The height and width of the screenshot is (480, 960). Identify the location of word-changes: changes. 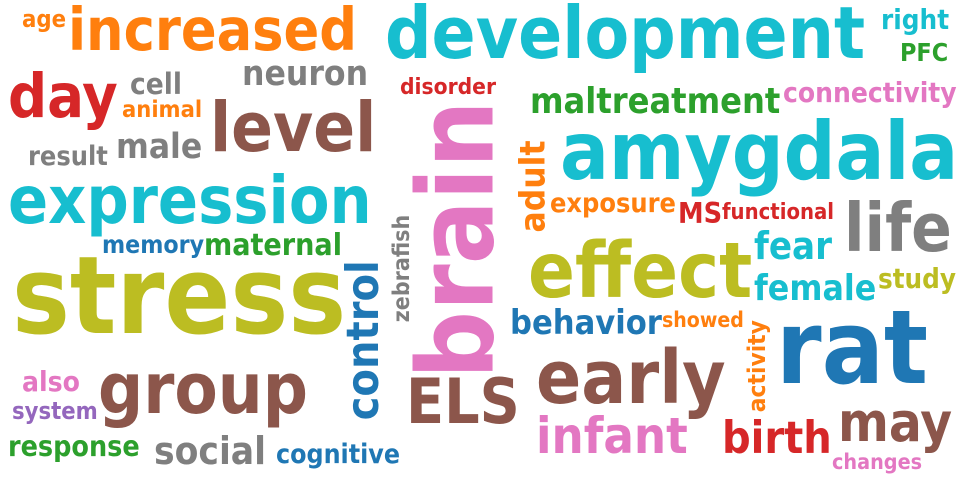
(877, 462).